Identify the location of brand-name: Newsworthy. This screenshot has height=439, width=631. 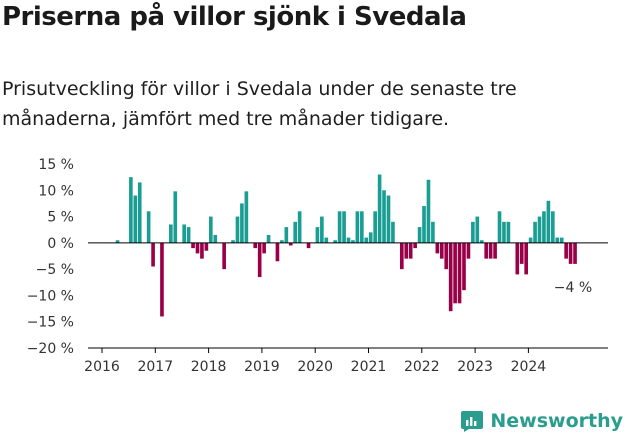
(556, 421).